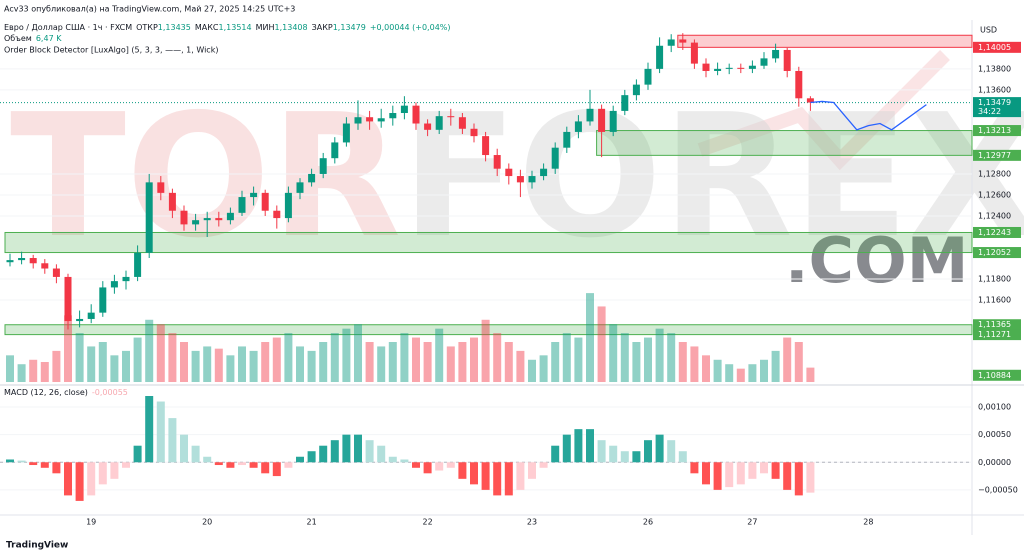 Image resolution: width=1024 pixels, height=555 pixels. I want to click on price-label: 1,12977, so click(994, 155).